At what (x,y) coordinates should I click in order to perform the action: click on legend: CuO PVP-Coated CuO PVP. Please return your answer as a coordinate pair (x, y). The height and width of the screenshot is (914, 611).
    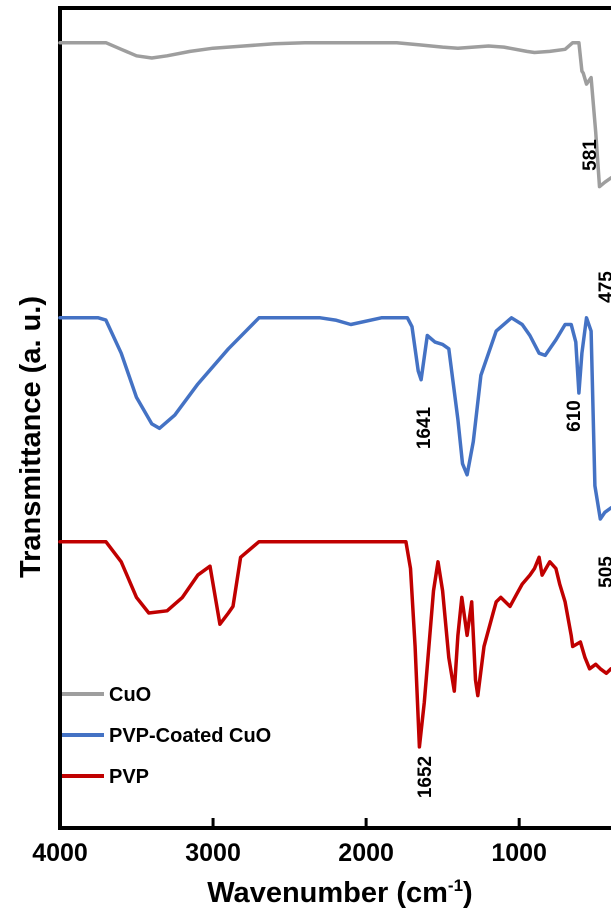
    Looking at the image, I should click on (166, 736).